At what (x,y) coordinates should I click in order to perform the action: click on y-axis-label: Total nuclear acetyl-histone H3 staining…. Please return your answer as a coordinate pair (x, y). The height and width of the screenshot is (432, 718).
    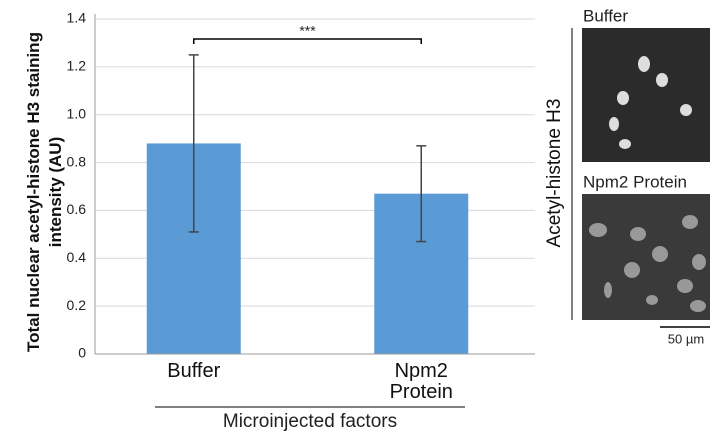
    Looking at the image, I should click on (44, 192).